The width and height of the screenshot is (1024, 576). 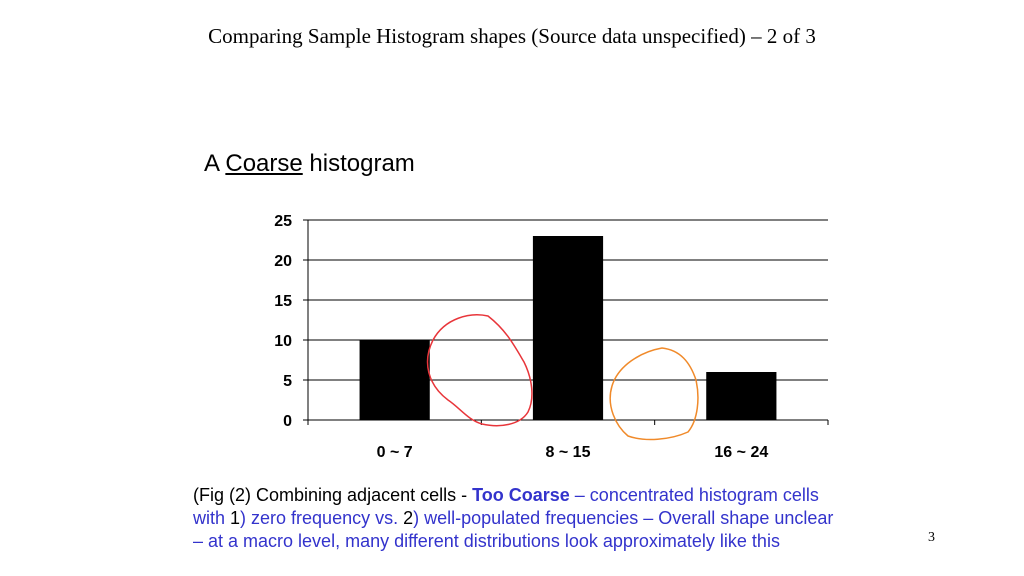 What do you see at coordinates (568, 440) in the screenshot?
I see `x-axis-ticks: 0 ~ 7 8 ~ 15 16 ~ 24` at bounding box center [568, 440].